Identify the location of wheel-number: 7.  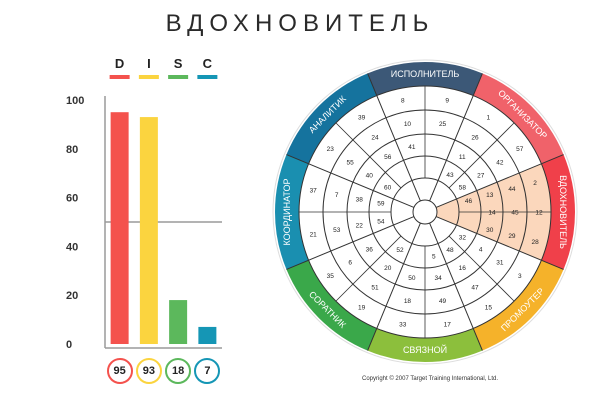
(337, 195).